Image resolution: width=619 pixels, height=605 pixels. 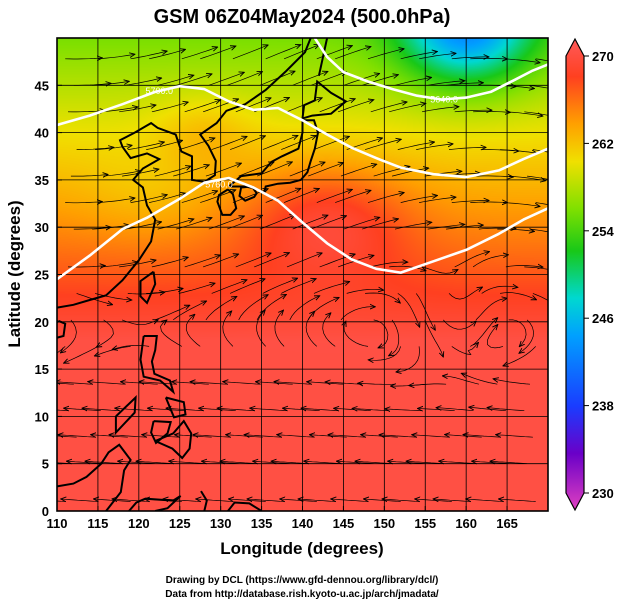 What do you see at coordinates (425, 523) in the screenshot?
I see `x-tick-label: 155` at bounding box center [425, 523].